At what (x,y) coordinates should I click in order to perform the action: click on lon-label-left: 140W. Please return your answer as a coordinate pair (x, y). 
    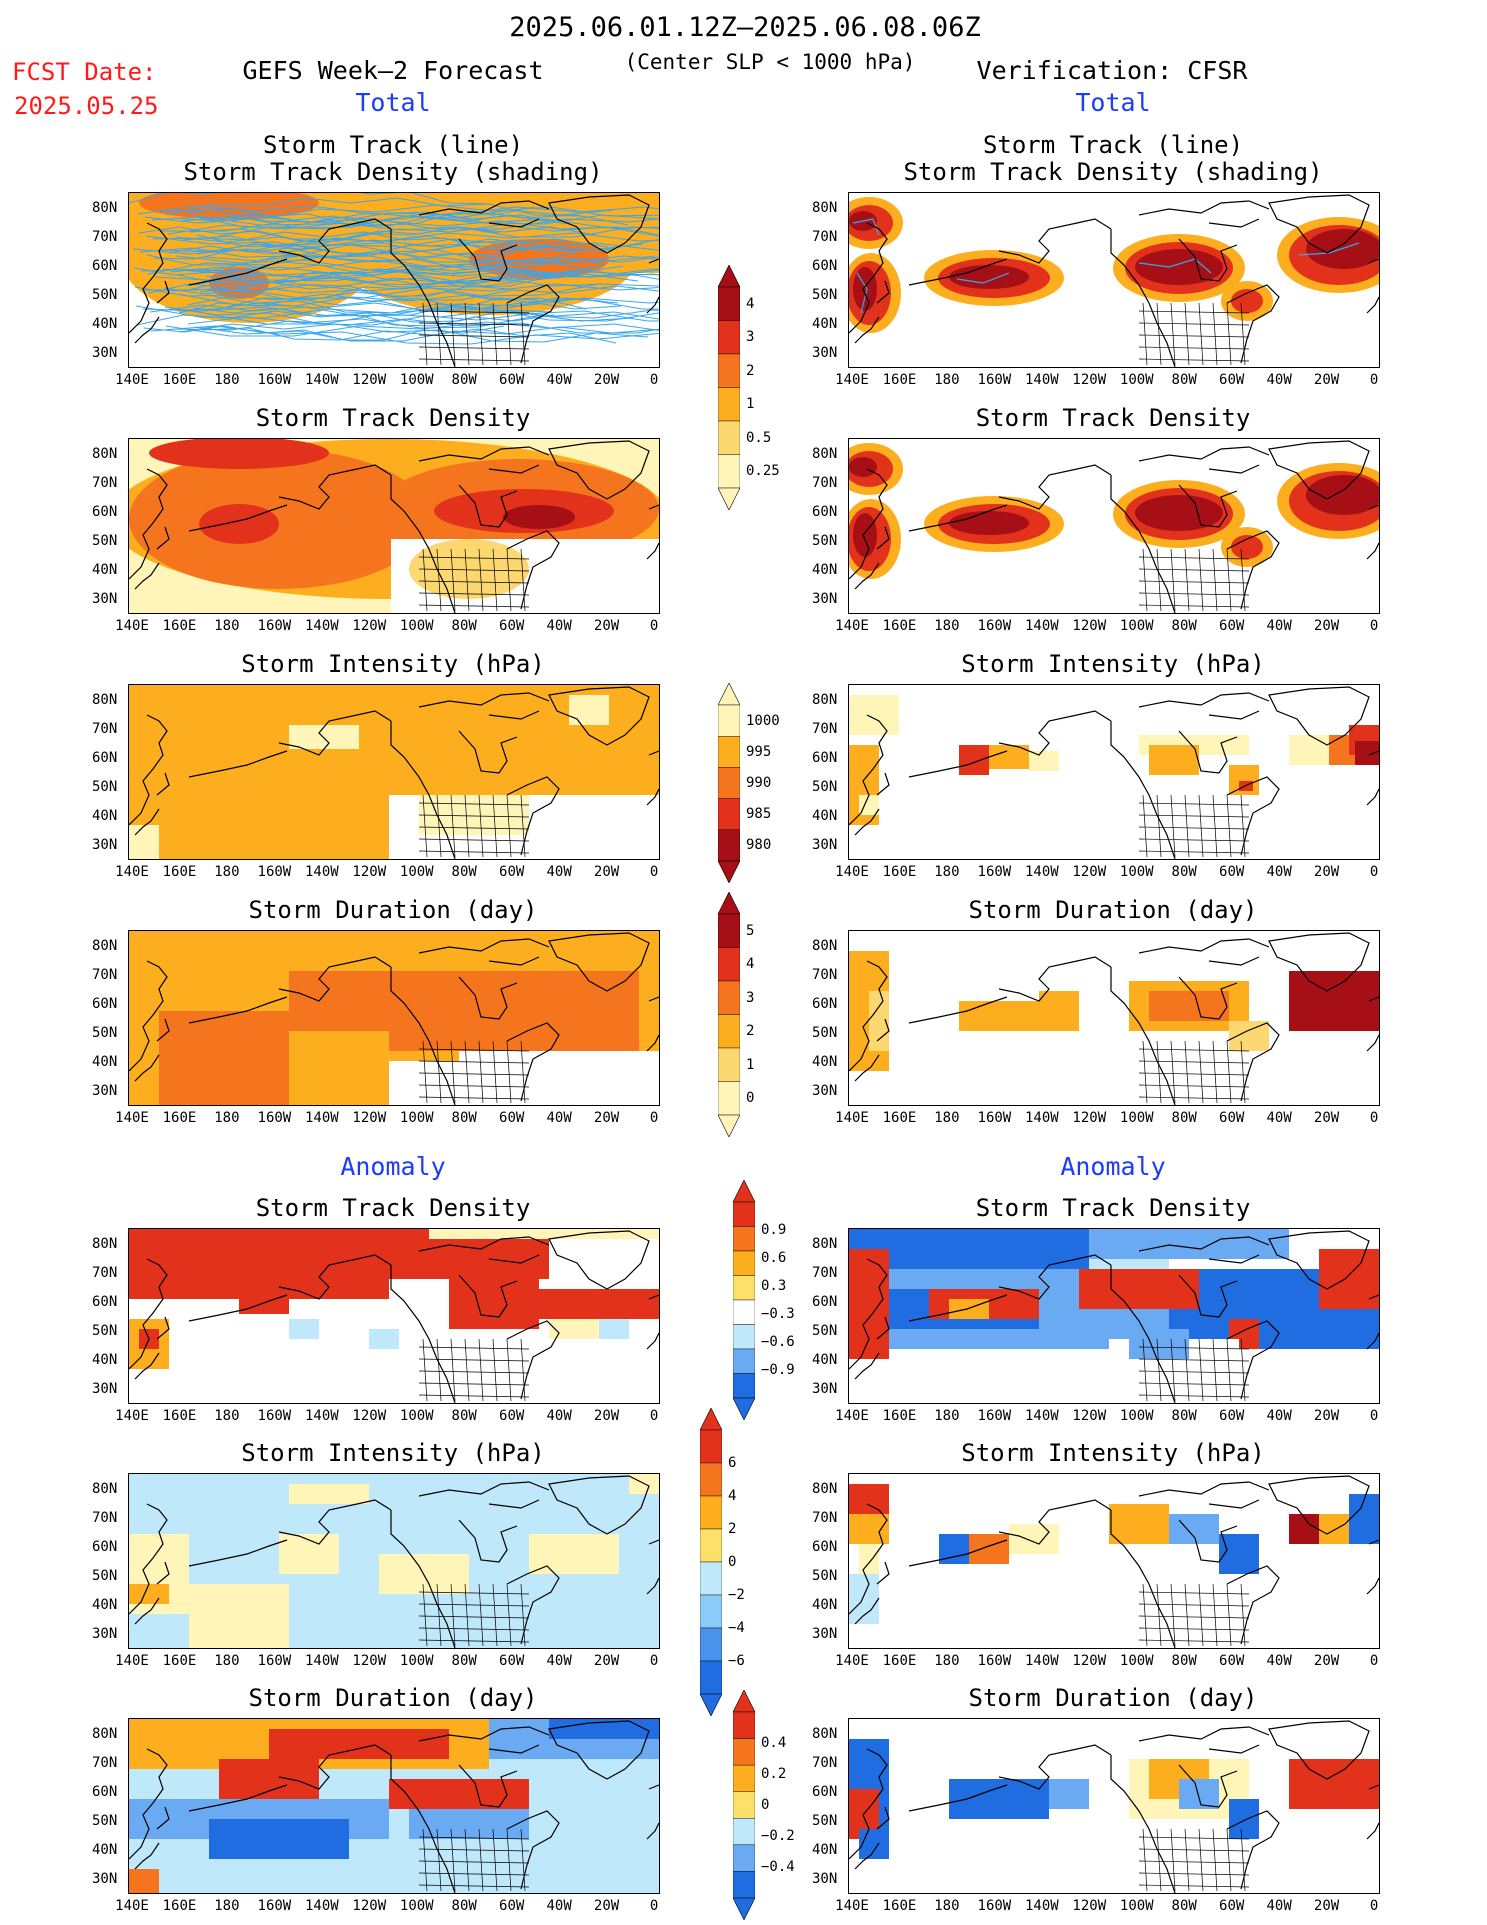
    Looking at the image, I should click on (321, 1416).